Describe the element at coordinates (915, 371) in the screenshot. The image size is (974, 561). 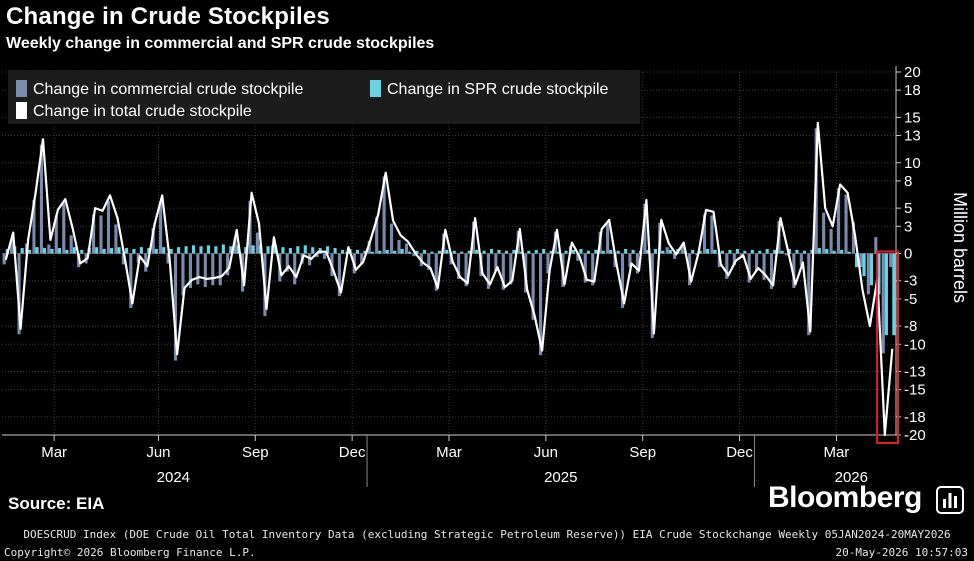
I see `y-tick-label: -13` at that location.